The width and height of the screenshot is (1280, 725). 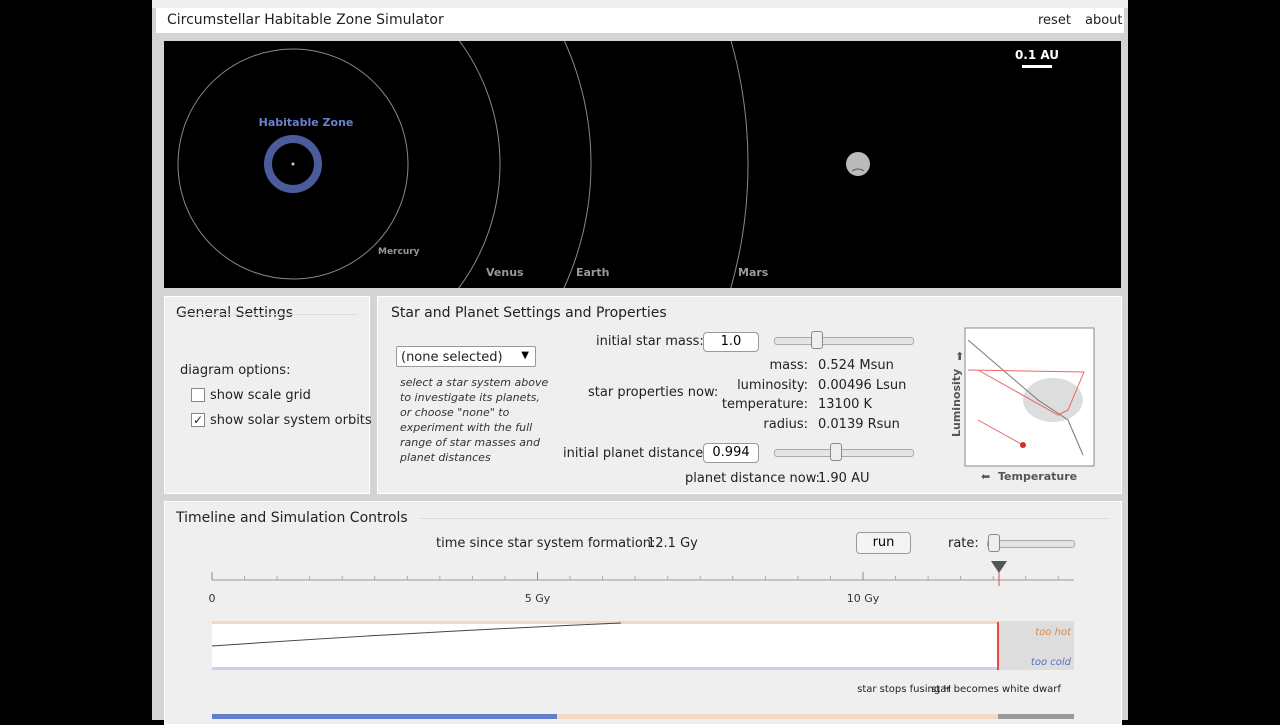 What do you see at coordinates (753, 272) in the screenshot?
I see `planet-label: Mars` at bounding box center [753, 272].